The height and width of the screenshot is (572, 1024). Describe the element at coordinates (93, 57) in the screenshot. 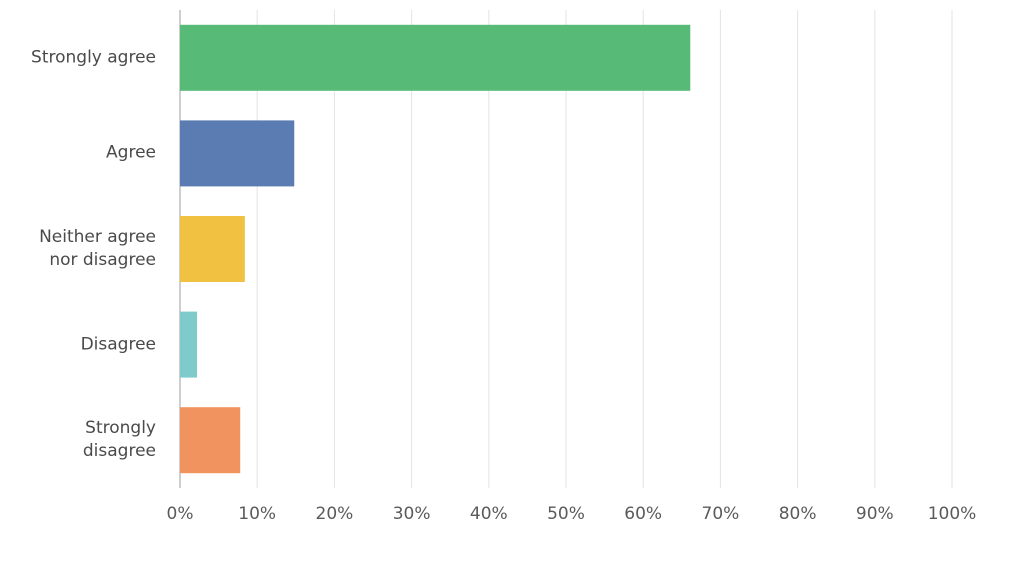

I see `category-label: Strongly agree` at that location.